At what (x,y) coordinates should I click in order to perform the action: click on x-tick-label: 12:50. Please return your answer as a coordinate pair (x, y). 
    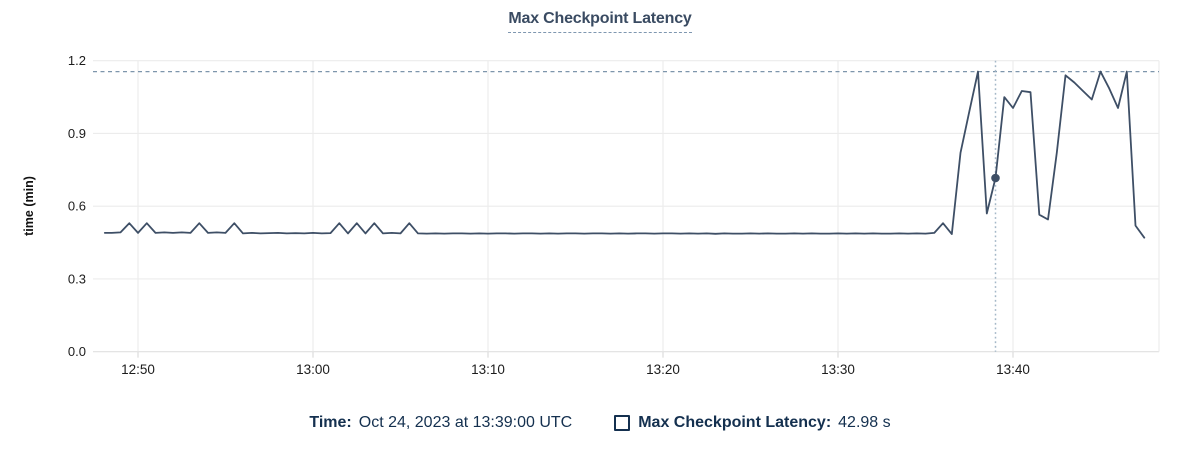
    Looking at the image, I should click on (138, 369).